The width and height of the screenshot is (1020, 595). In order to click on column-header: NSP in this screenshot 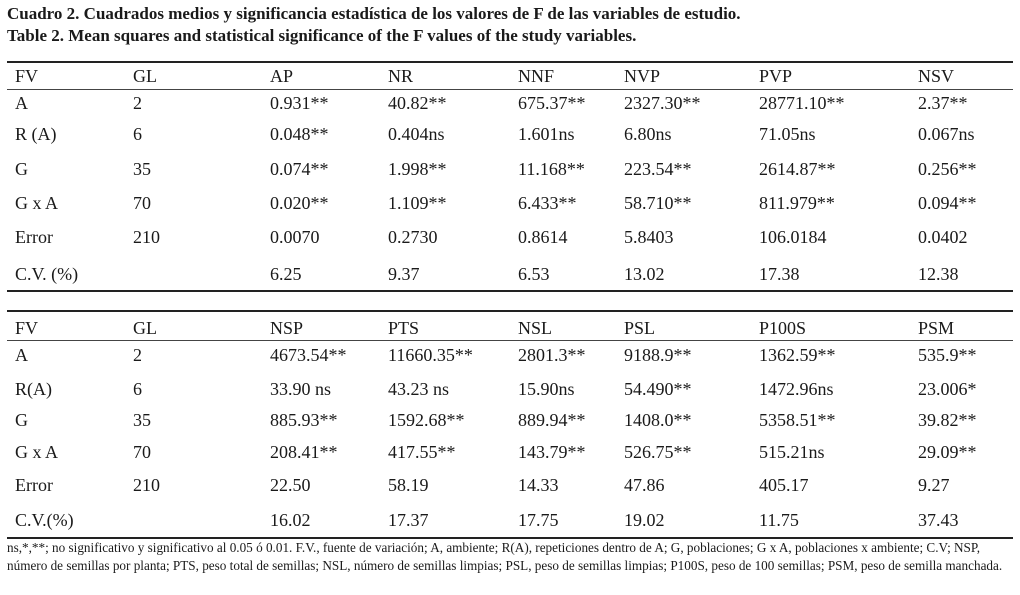, I will do `click(287, 328)`.